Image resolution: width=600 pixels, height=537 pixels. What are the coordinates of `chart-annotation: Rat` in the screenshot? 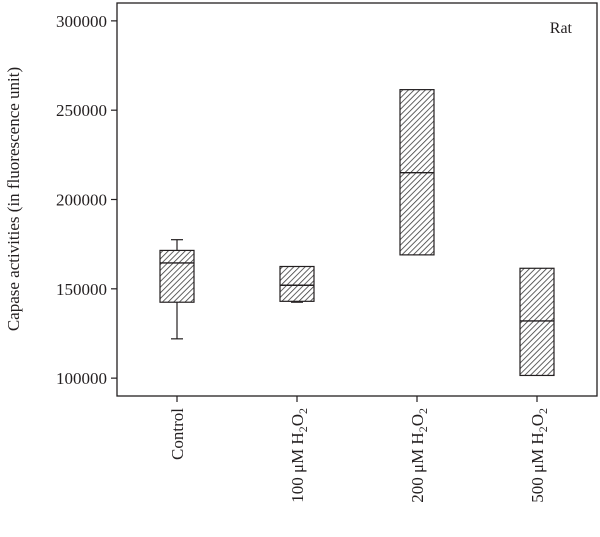 It's located at (561, 28).